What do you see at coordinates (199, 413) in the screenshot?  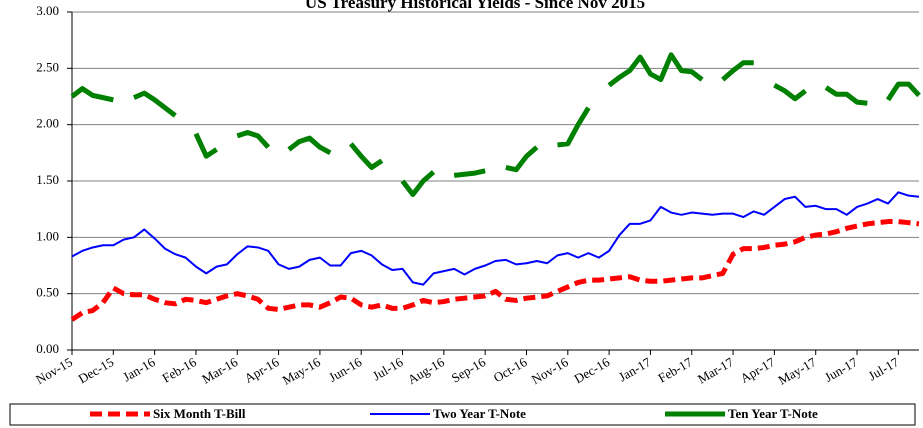 I see `legend-label: Six Month T-Bill` at bounding box center [199, 413].